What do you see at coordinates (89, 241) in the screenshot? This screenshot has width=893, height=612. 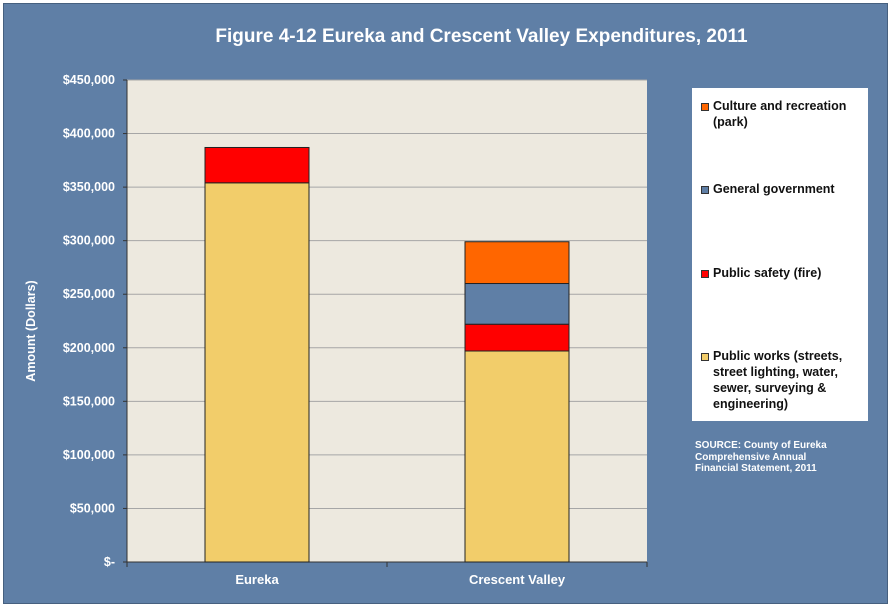 I see `y-tick-label: $300,000` at bounding box center [89, 241].